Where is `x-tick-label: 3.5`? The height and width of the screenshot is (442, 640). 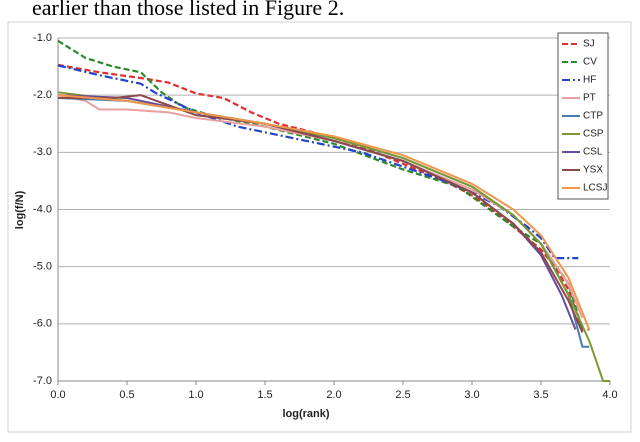 x-tick-label: 3.5 is located at coordinates (540, 395).